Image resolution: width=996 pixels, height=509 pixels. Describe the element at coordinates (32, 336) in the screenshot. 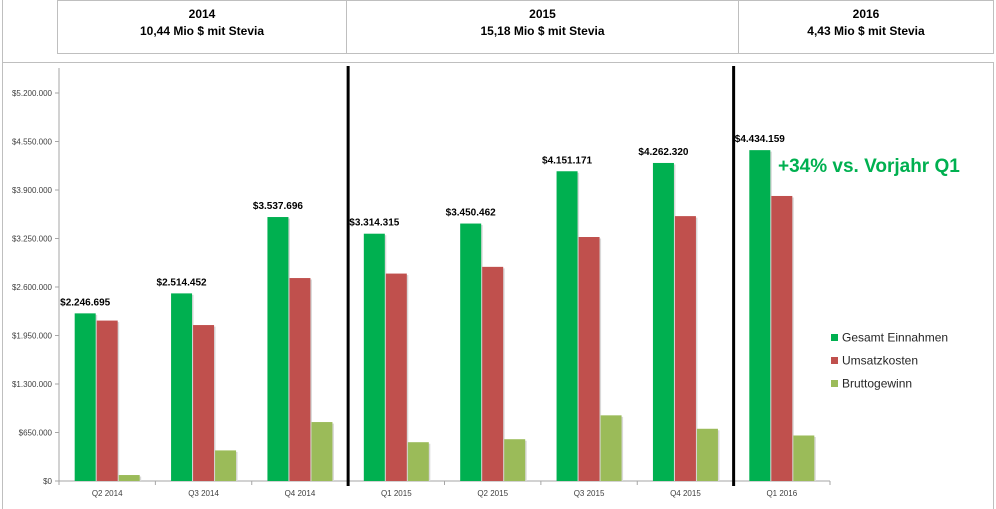

I see `y-tick-label: $1.950.000` at that location.